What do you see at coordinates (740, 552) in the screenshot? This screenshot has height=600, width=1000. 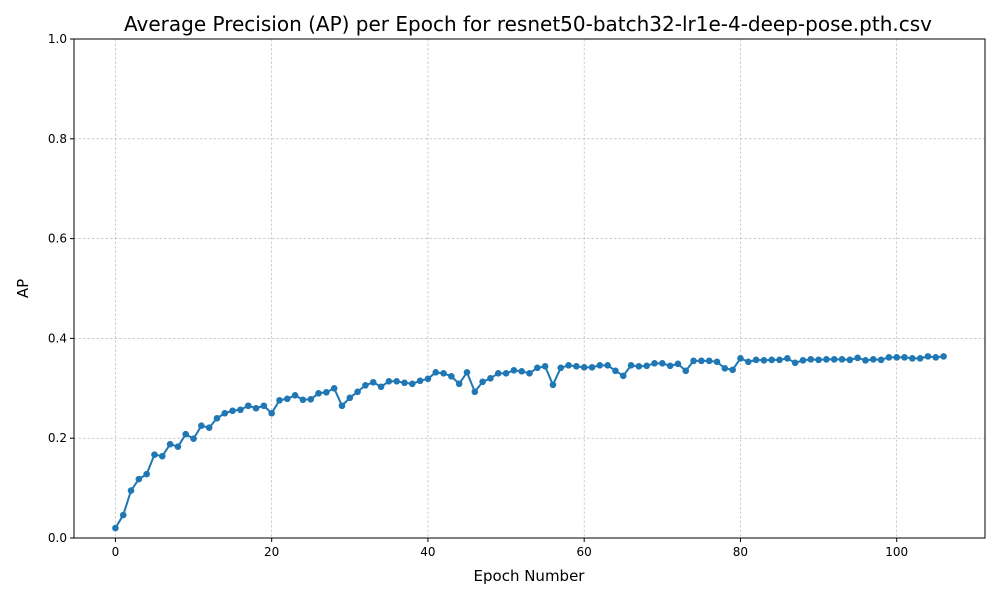 I see `x-tick-label: 80` at bounding box center [740, 552].